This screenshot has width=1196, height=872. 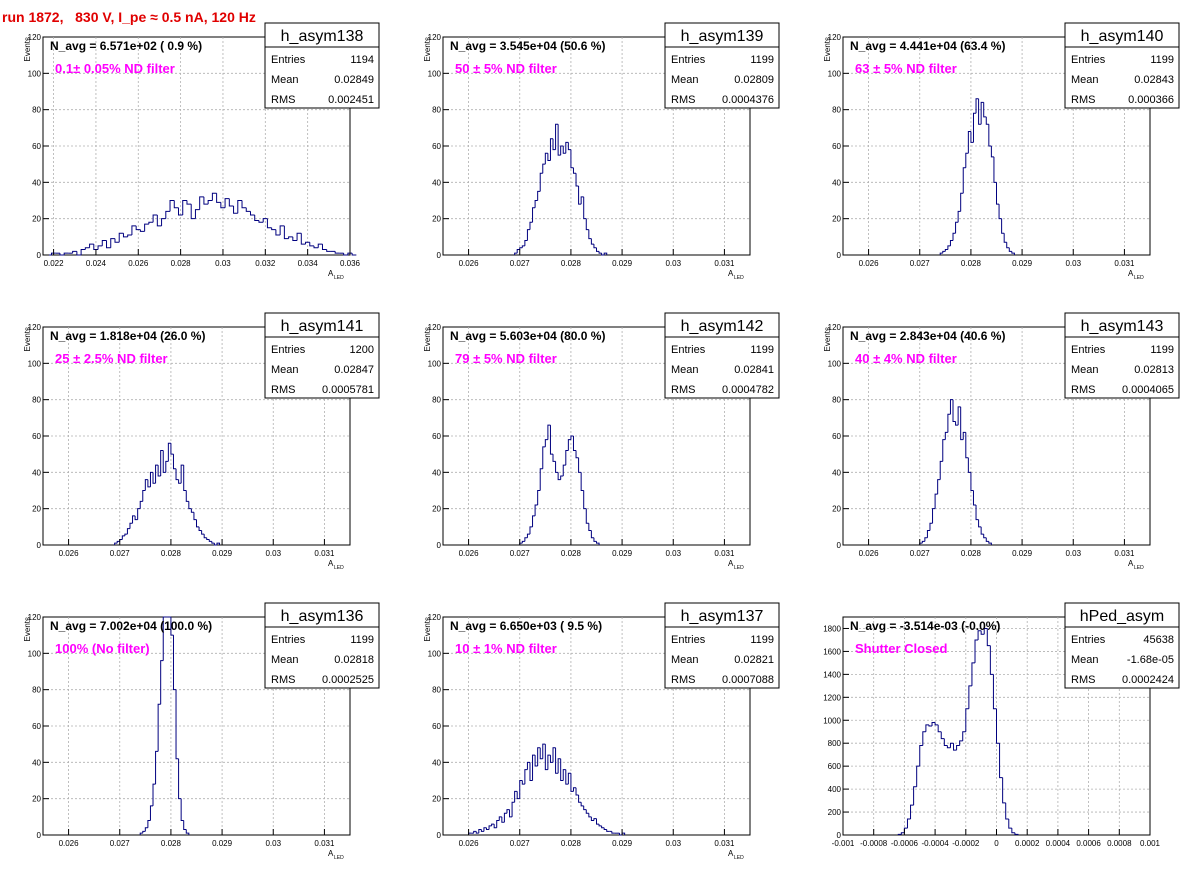 What do you see at coordinates (839, 835) in the screenshot?
I see `y-tick-label: 0` at bounding box center [839, 835].